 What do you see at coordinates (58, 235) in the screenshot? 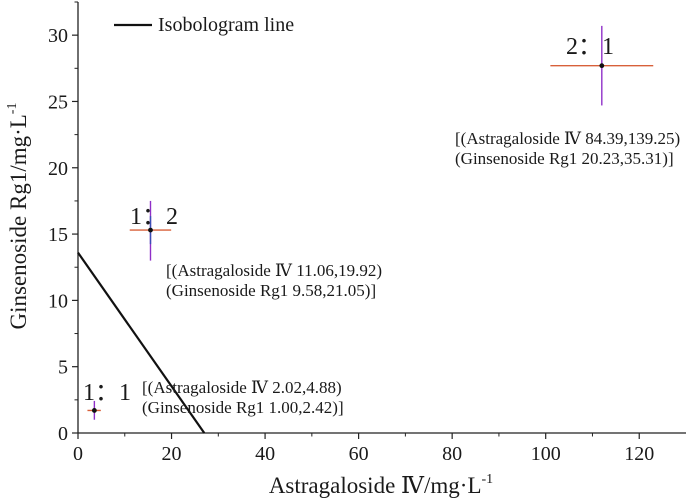
I see `y-tick-label: 15` at bounding box center [58, 235].